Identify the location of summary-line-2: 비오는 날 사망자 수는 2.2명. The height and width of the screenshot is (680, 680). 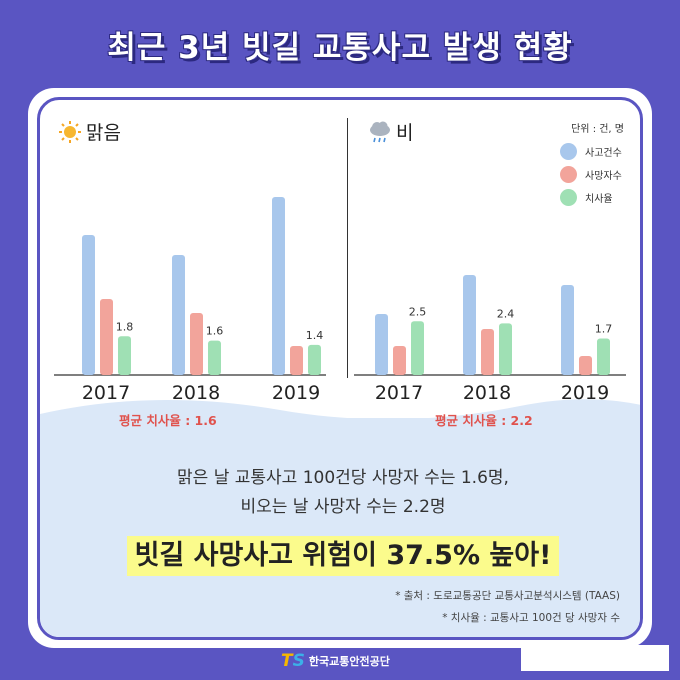
(343, 507).